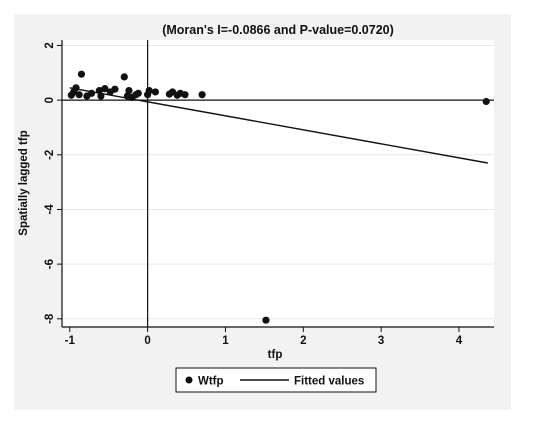 Image resolution: width=535 pixels, height=433 pixels. I want to click on y-tick-label-0: 2, so click(50, 45).